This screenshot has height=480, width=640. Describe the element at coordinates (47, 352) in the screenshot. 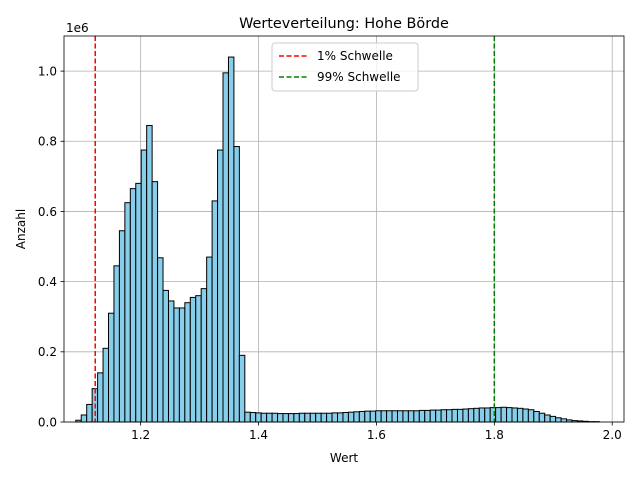

I see `y-tick-label: 0.2` at that location.